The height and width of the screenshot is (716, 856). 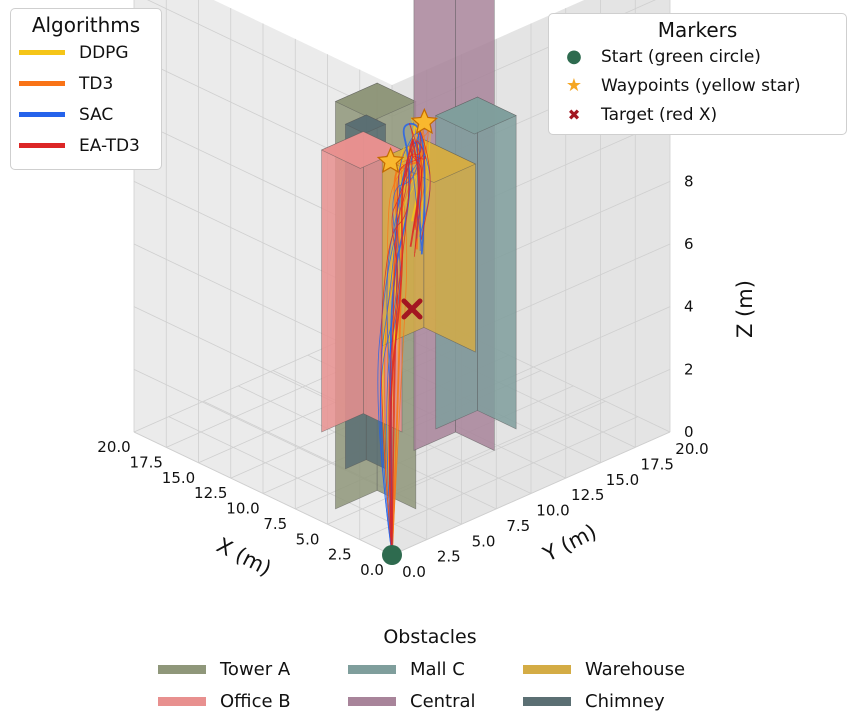 I want to click on obstacle-label: Warehouse, so click(x=635, y=669).